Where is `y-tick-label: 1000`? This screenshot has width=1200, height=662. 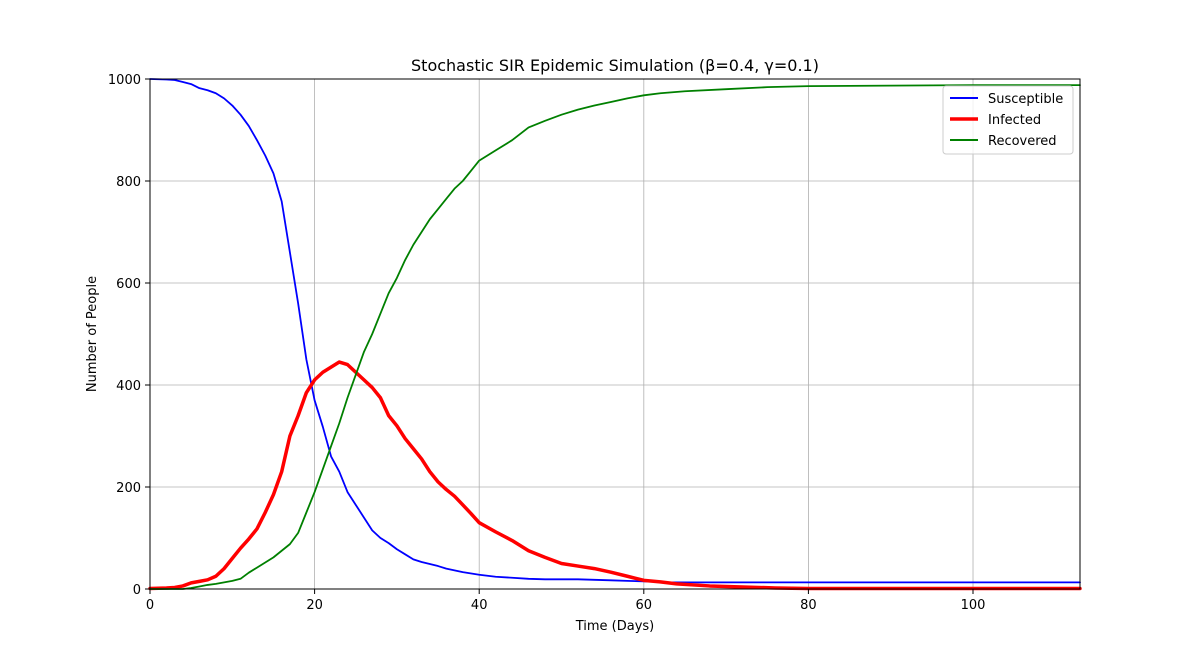 y-tick-label: 1000 is located at coordinates (124, 80).